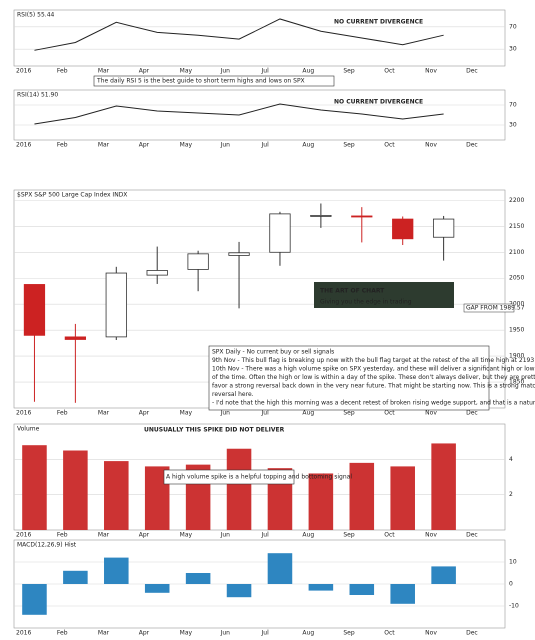 The width and height of the screenshot is (535, 640). What do you see at coordinates (239, 114) in the screenshot?
I see `line` at bounding box center [239, 114].